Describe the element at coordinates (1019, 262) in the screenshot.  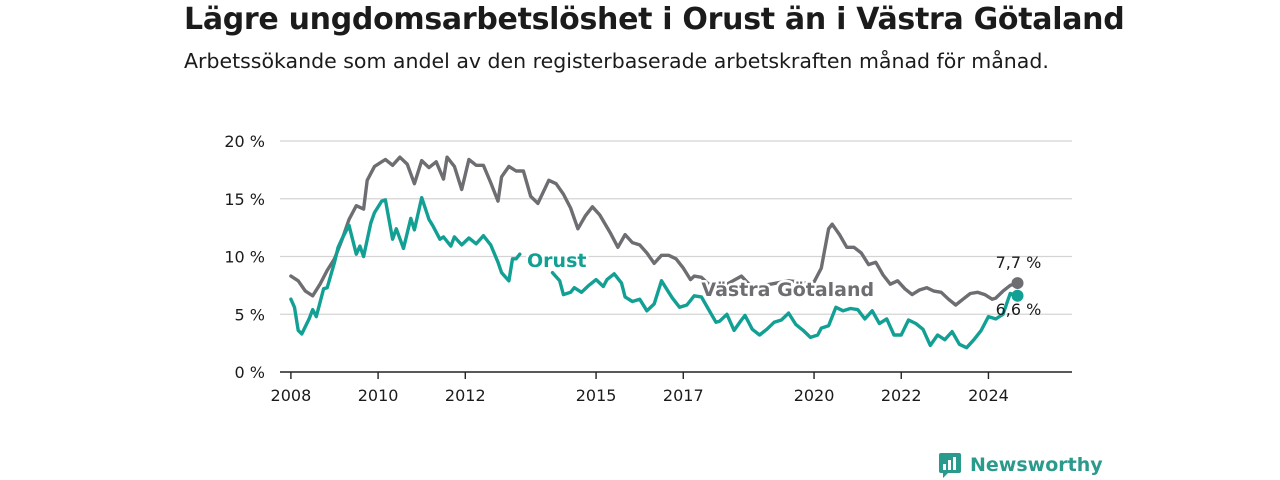
I see `end-value-label: 7,7 %` at that location.